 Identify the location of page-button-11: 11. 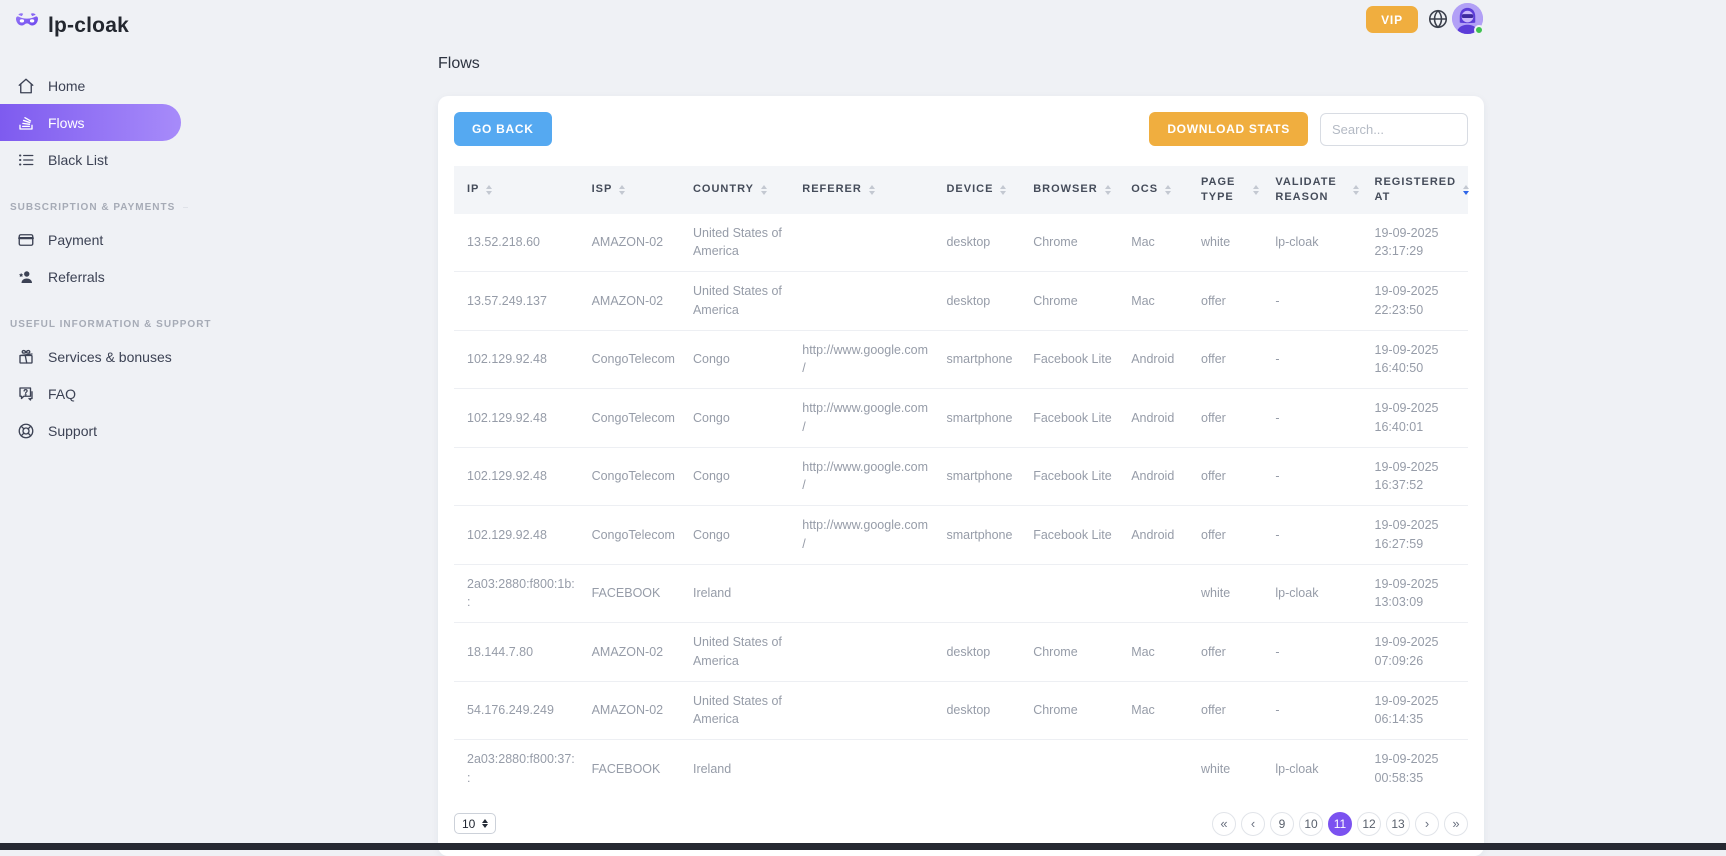
(1340, 823).